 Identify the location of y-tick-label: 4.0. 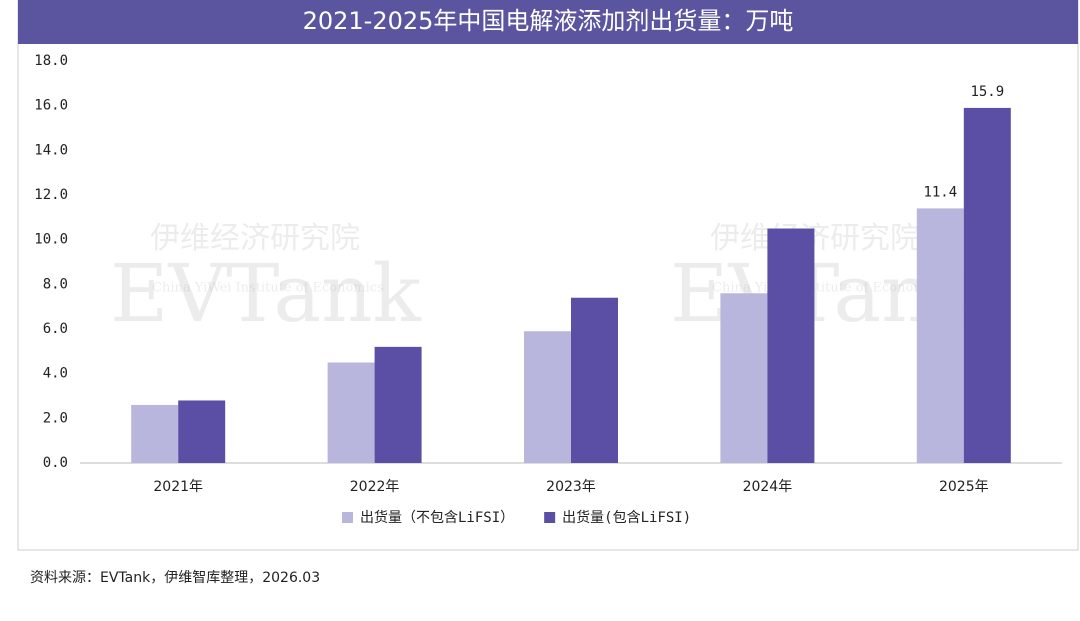
(55, 374).